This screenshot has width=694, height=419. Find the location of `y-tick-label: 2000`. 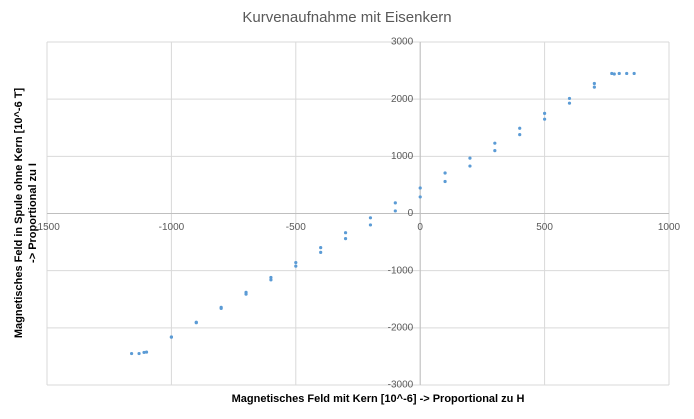

y-tick-label: 2000 is located at coordinates (402, 99).